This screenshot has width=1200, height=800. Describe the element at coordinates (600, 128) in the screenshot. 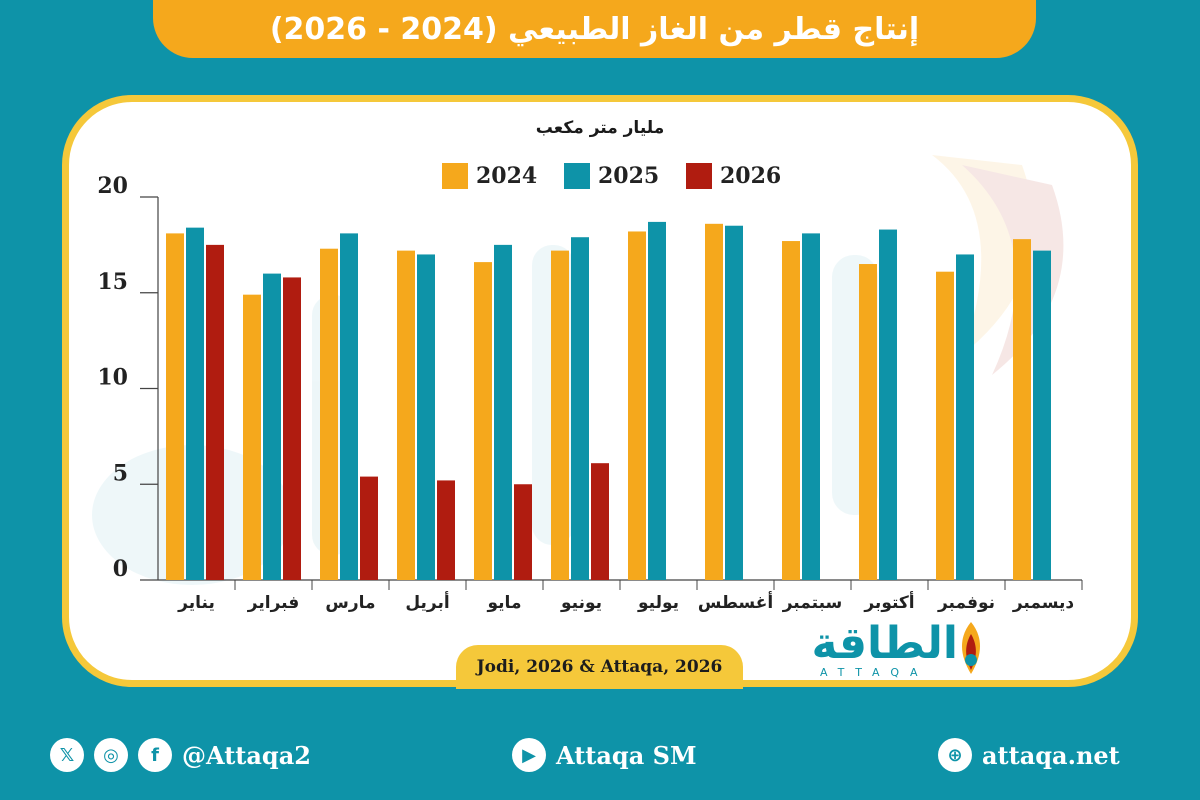

I see `y-unit-label: مليار متر مكعب` at that location.